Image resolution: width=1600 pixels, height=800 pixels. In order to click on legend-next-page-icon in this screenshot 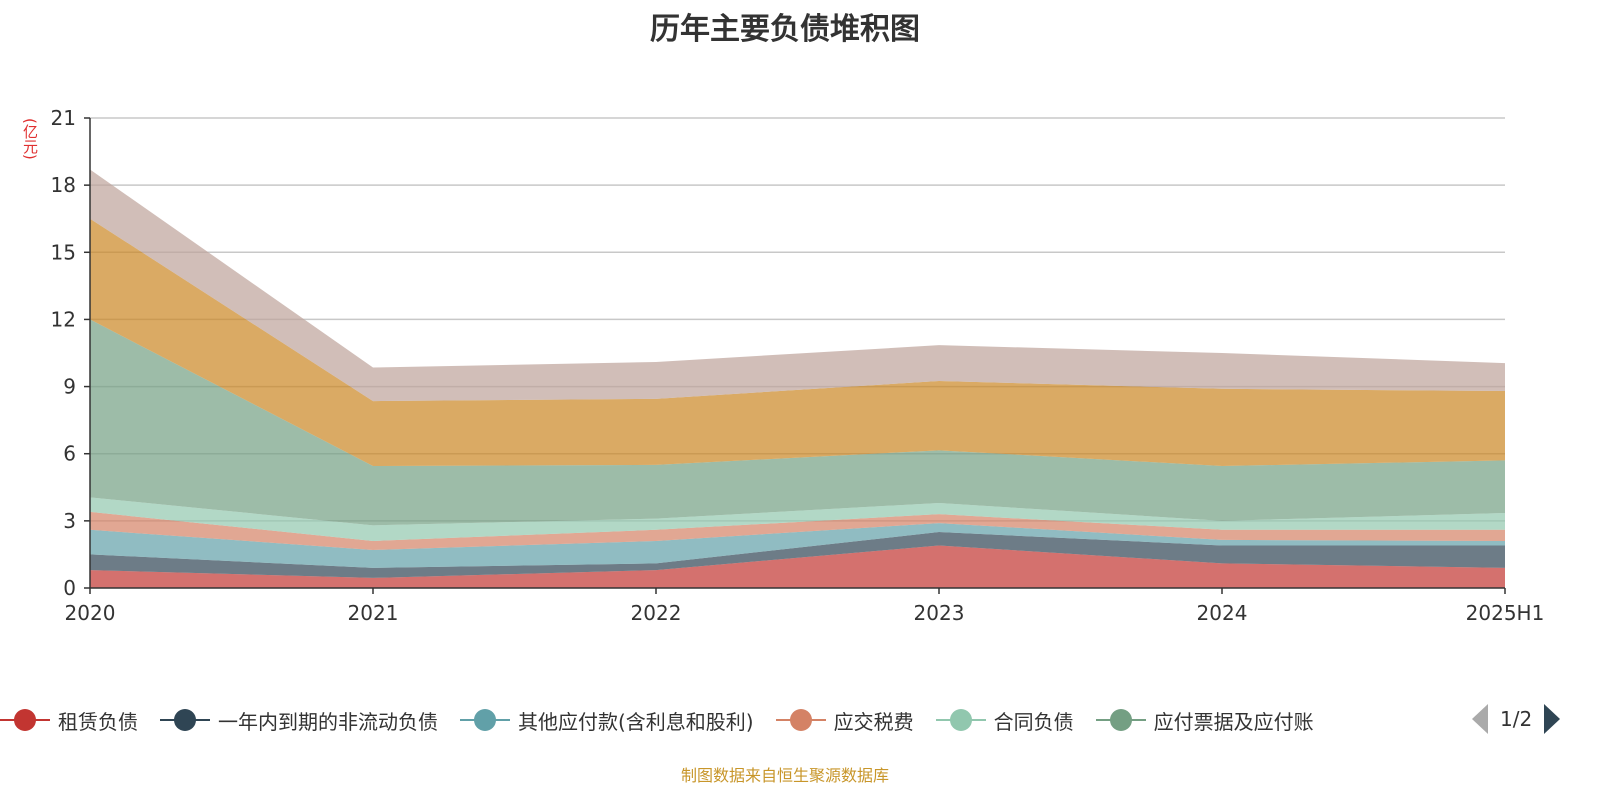, I will do `click(1552, 719)`.